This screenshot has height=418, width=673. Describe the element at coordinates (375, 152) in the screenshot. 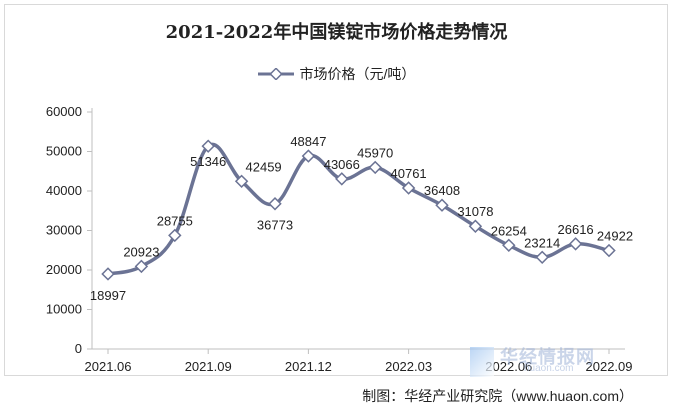

I see `data-label: 45970` at that location.